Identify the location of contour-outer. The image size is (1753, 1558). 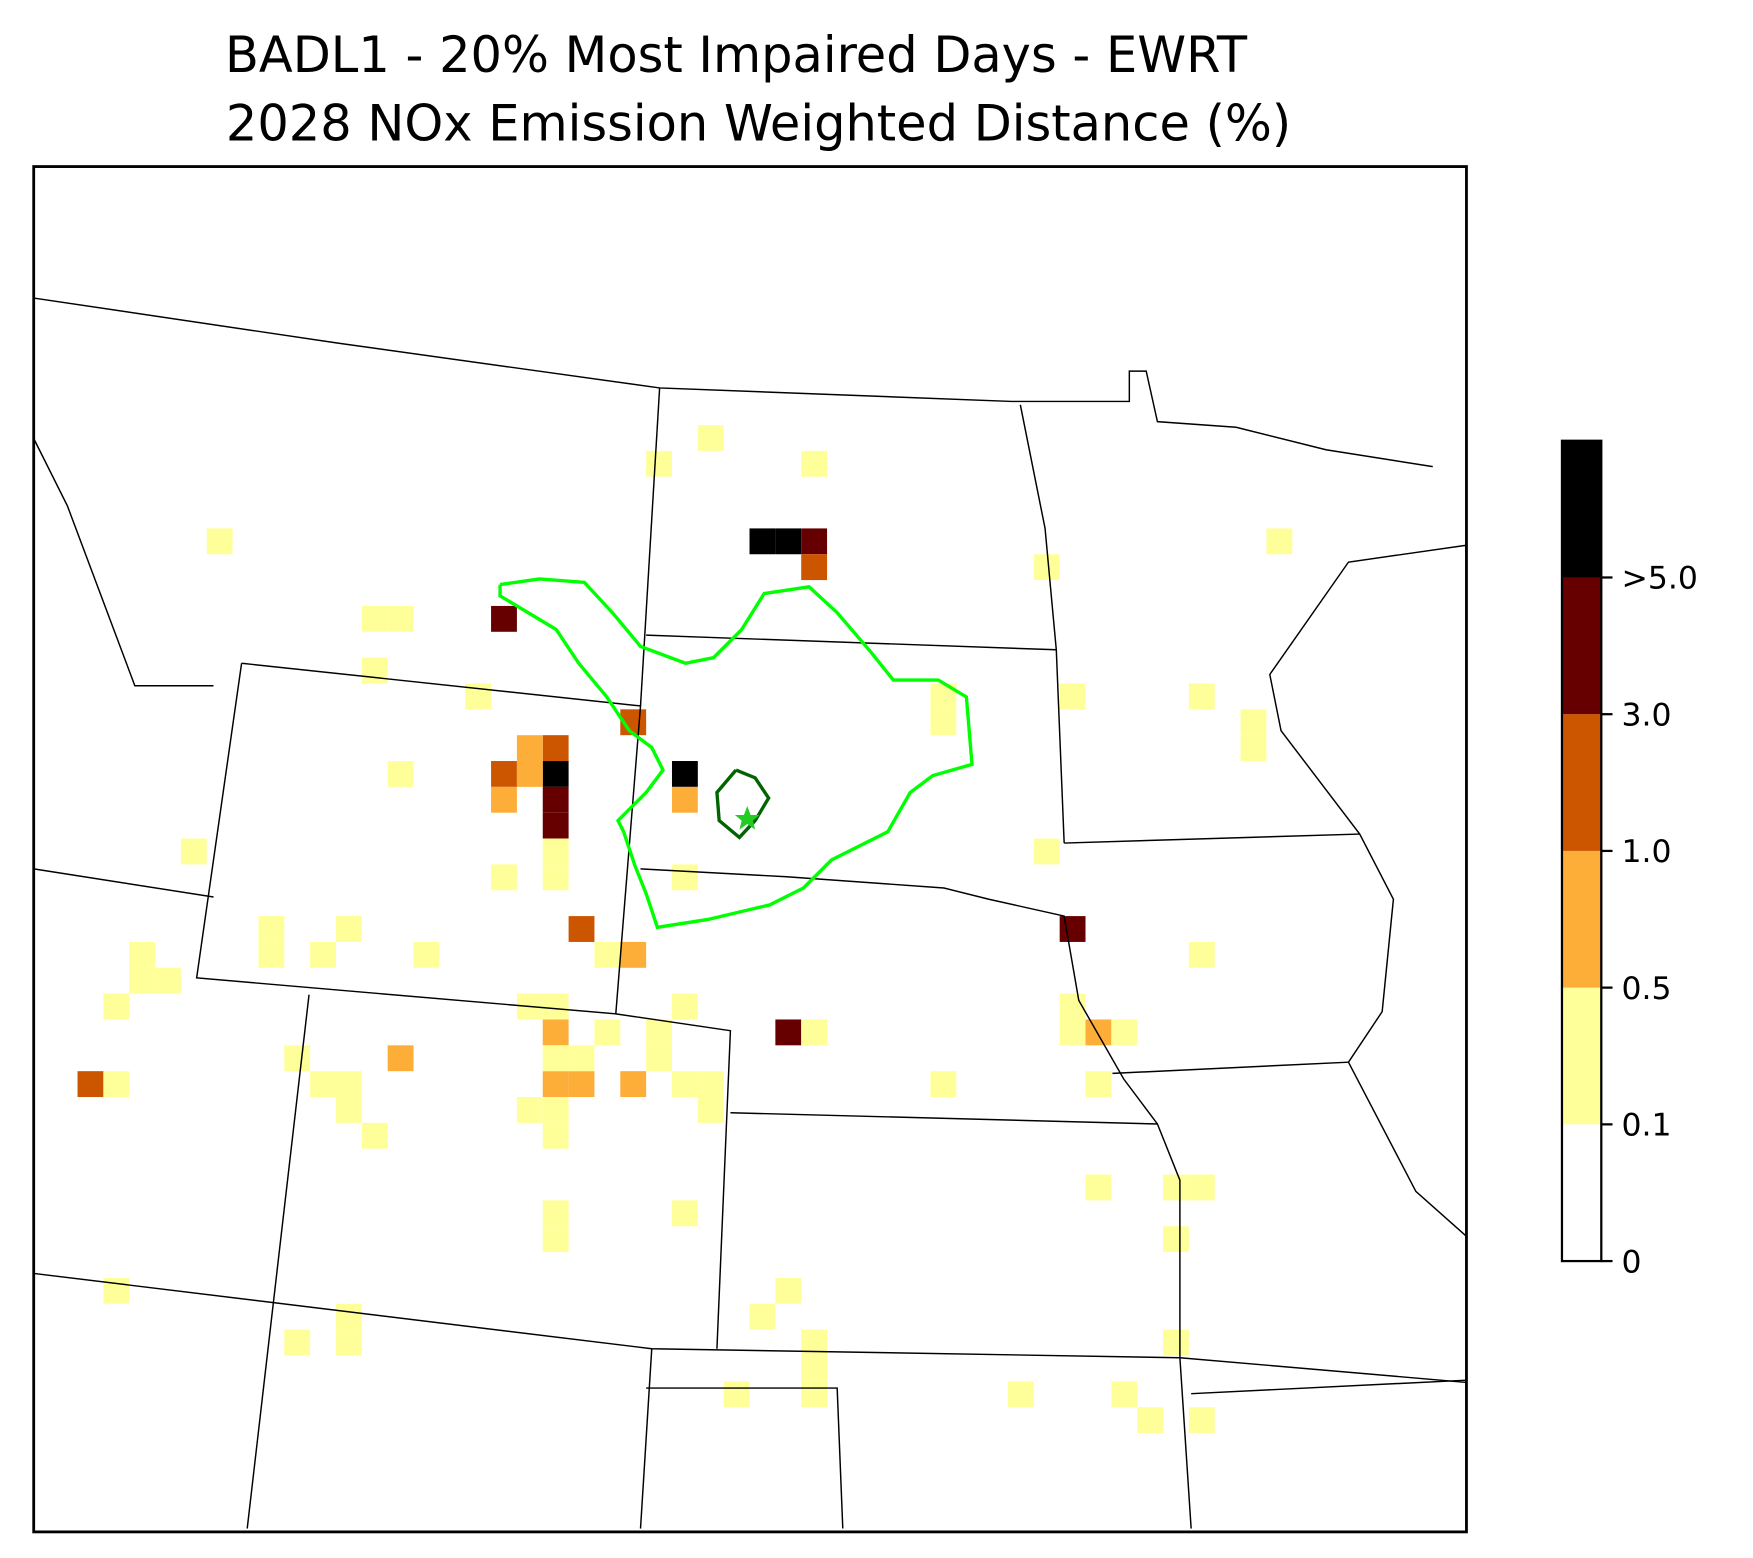
(736, 753).